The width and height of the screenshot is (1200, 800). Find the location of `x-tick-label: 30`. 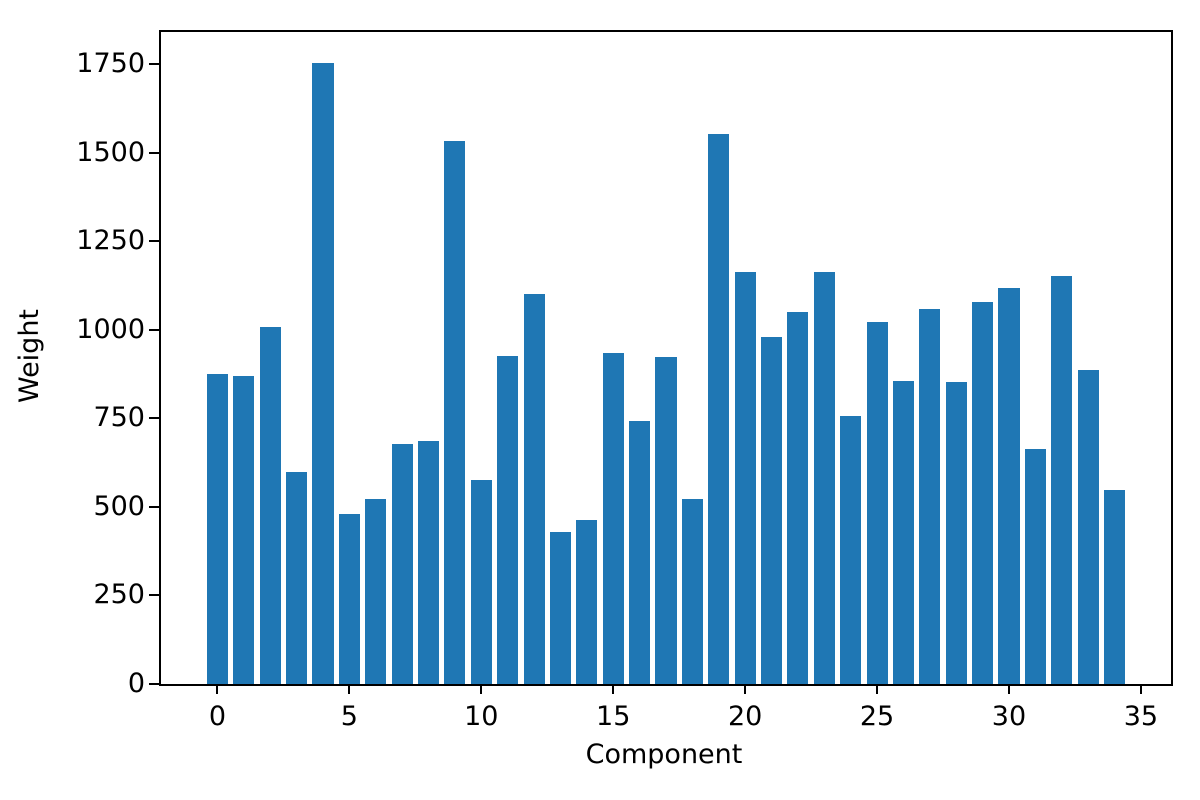

x-tick-label: 30 is located at coordinates (1009, 716).